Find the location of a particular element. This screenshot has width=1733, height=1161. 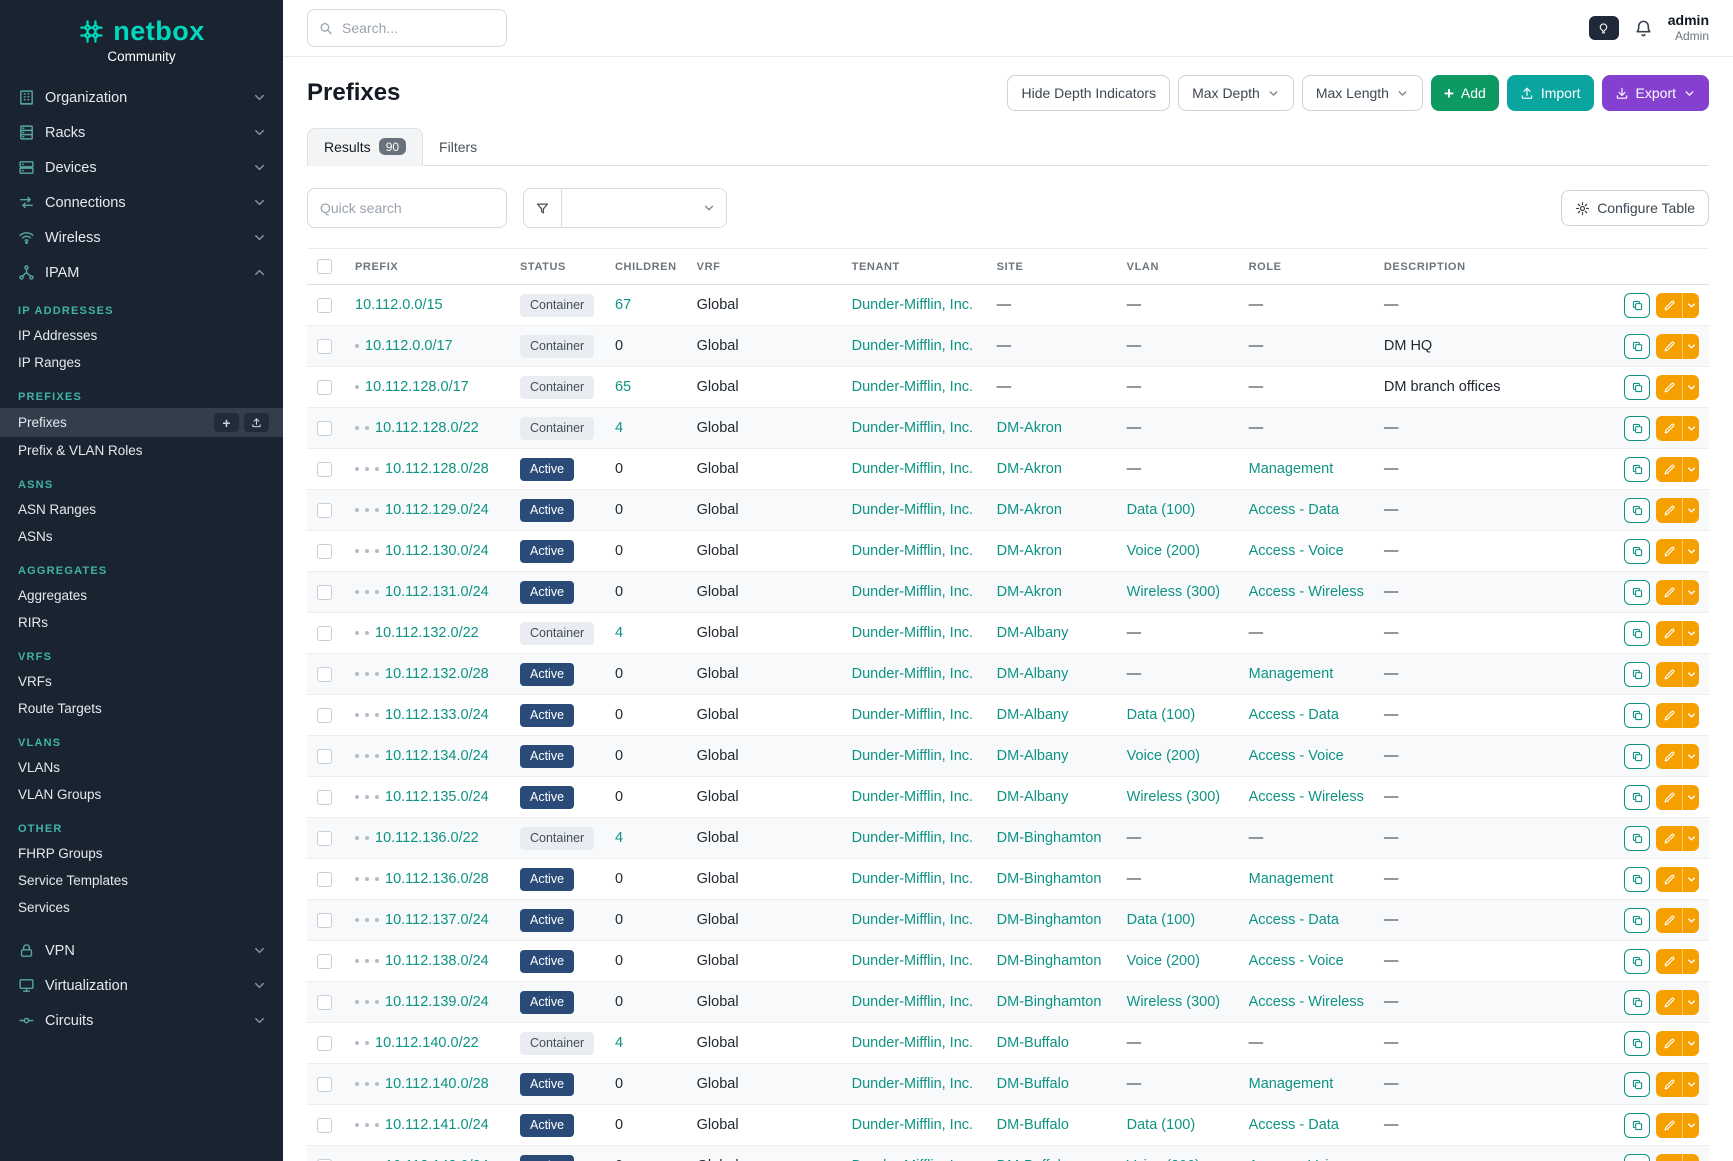

sidebar-item-vrfs: VRFs is located at coordinates (35, 681).